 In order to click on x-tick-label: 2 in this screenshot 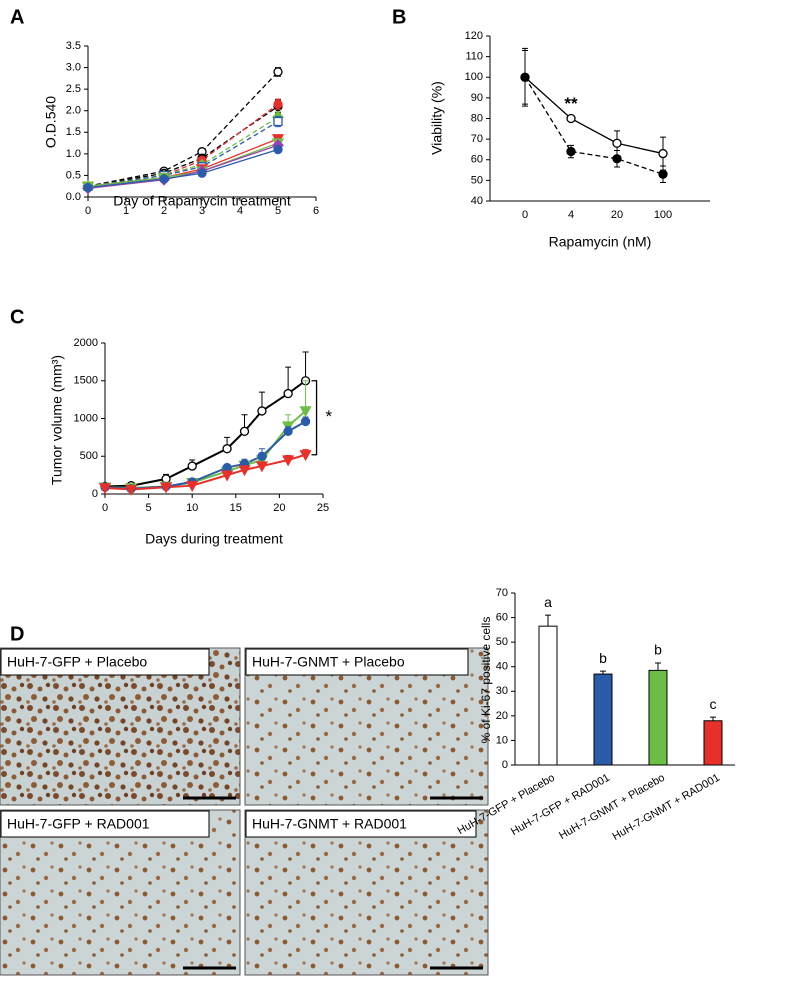, I will do `click(164, 211)`.